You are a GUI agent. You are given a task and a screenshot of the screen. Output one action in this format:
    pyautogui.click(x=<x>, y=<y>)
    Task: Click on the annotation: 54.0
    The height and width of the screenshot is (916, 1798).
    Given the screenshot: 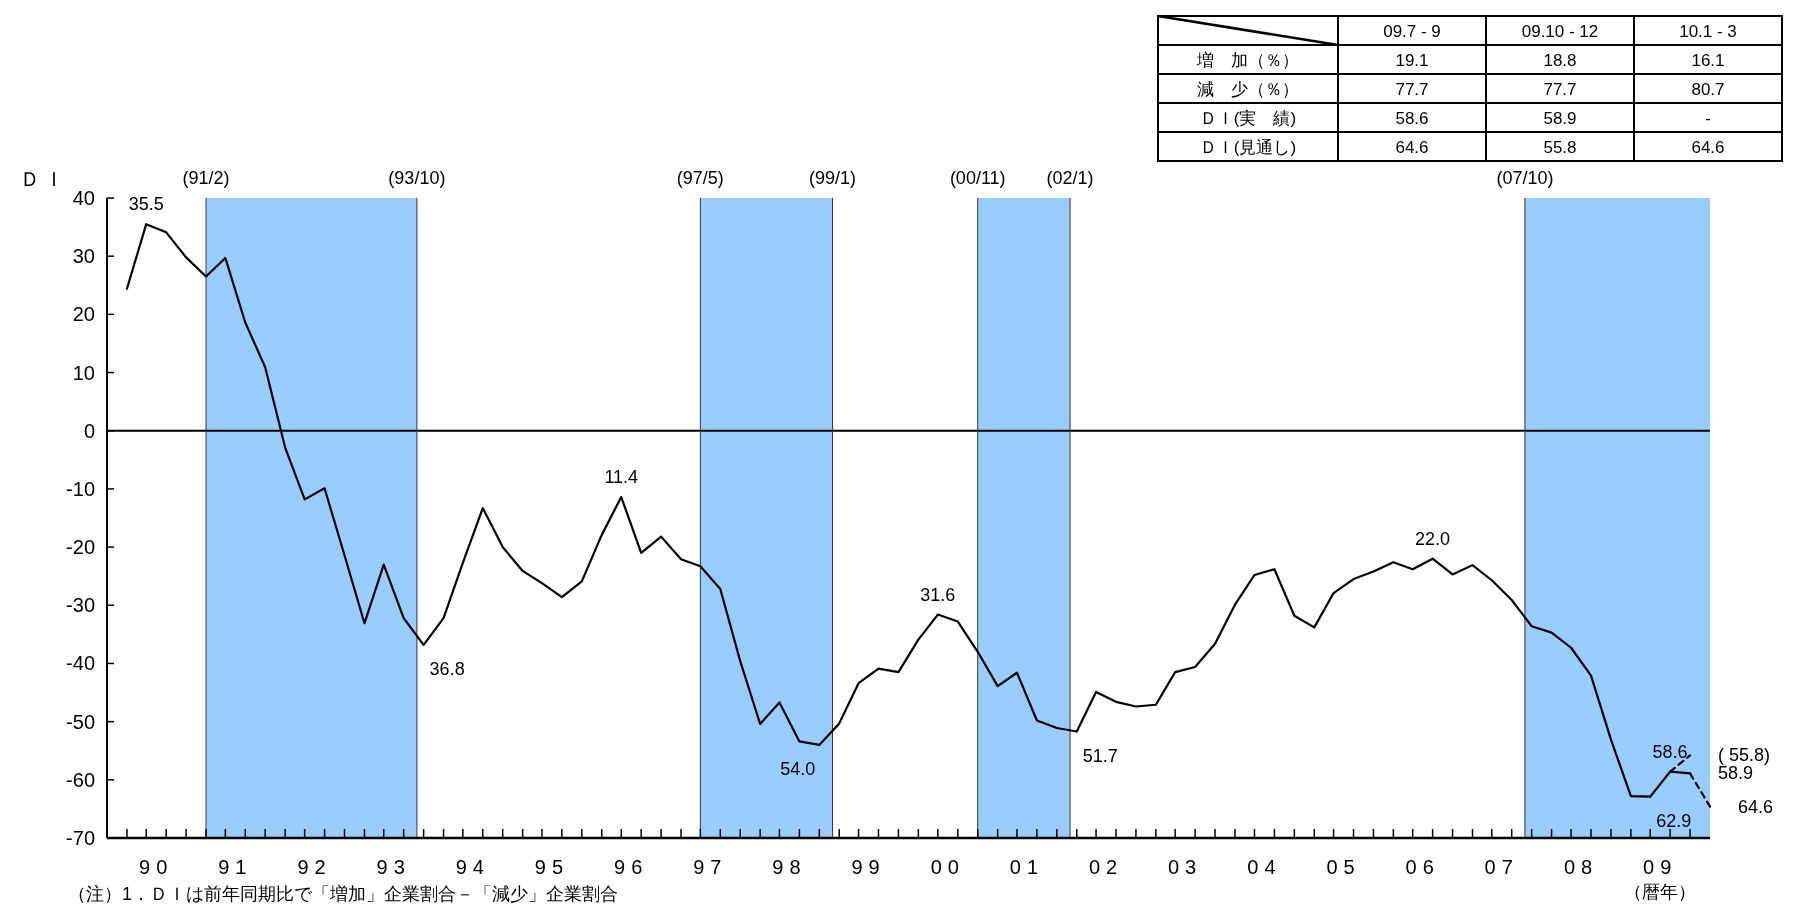 What is the action you would take?
    pyautogui.click(x=798, y=768)
    